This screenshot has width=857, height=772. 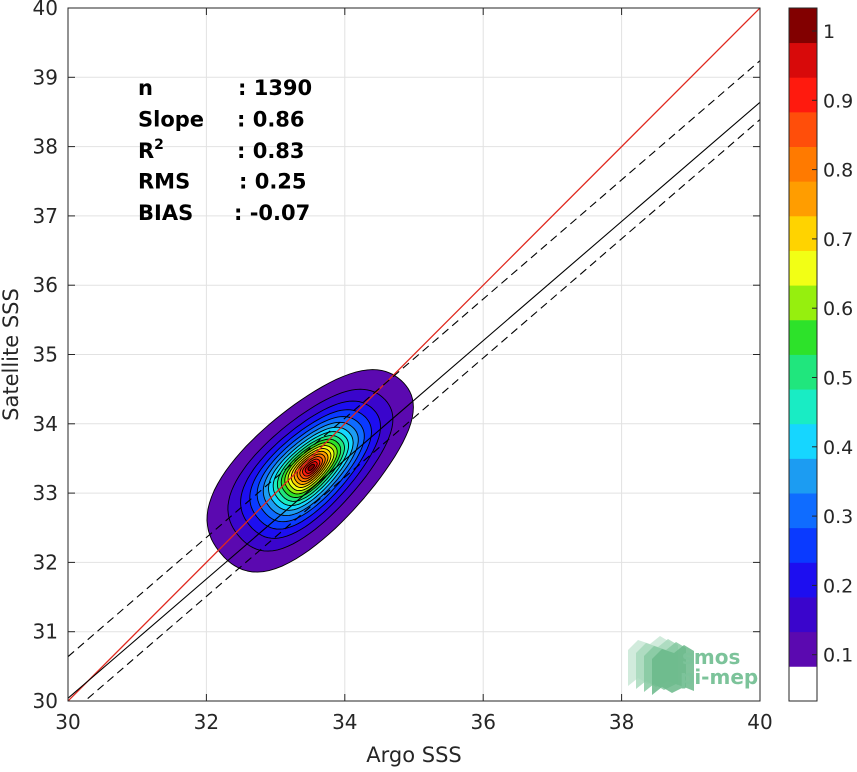 I want to click on colorbar-tick-label: 0.3, so click(x=838, y=517).